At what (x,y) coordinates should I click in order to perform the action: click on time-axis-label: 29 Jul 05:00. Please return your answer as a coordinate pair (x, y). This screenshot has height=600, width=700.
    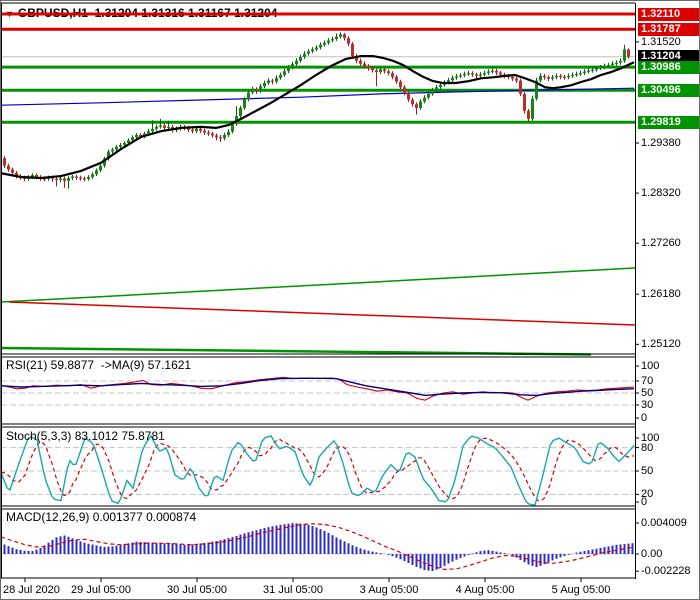
    Looking at the image, I should click on (101, 590).